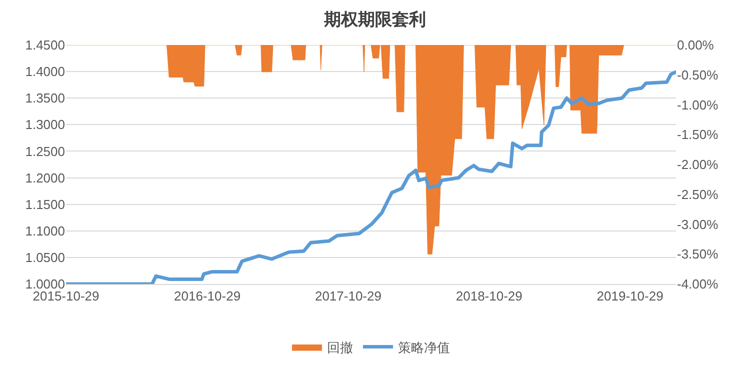 Image resolution: width=750 pixels, height=374 pixels. What do you see at coordinates (630, 296) in the screenshot?
I see `x-tick-label: 2019-10-29` at bounding box center [630, 296].